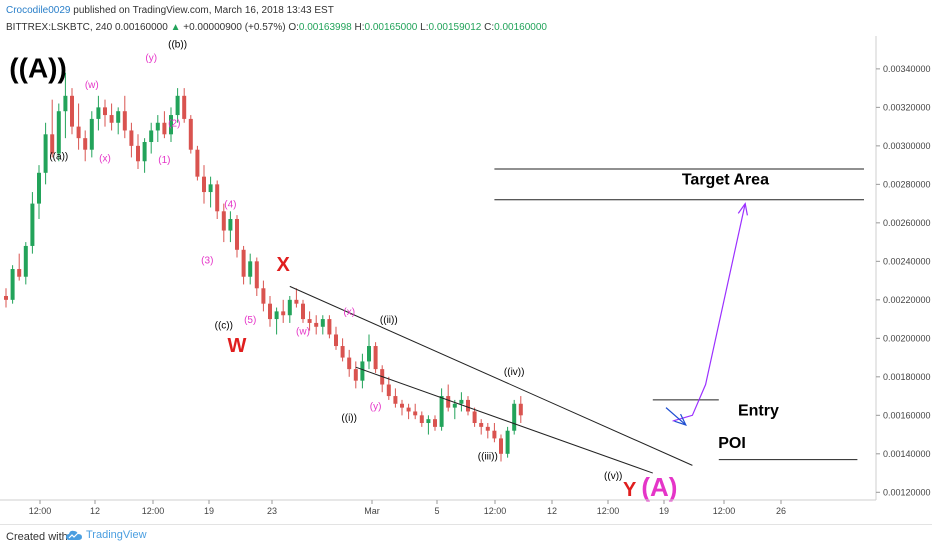 This screenshot has height=551, width=932. What do you see at coordinates (389, 320) in the screenshot?
I see `wave-label: ((ii))` at bounding box center [389, 320].